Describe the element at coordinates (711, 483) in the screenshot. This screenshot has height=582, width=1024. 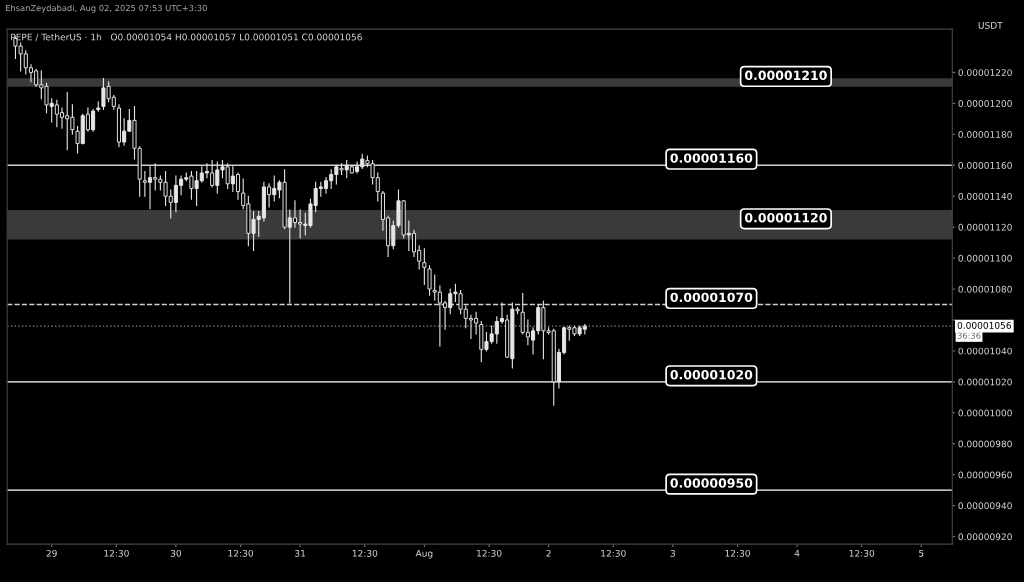
I see `ref-line-label: 0.00000950` at that location.